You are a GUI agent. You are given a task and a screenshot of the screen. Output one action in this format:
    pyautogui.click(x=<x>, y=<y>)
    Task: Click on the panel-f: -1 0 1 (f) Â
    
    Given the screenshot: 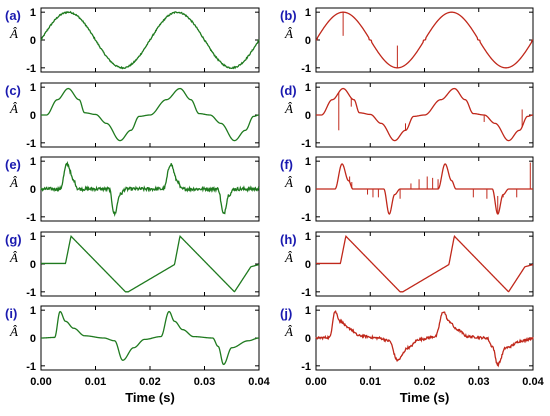 What is the action you would take?
    pyautogui.click(x=407, y=190)
    